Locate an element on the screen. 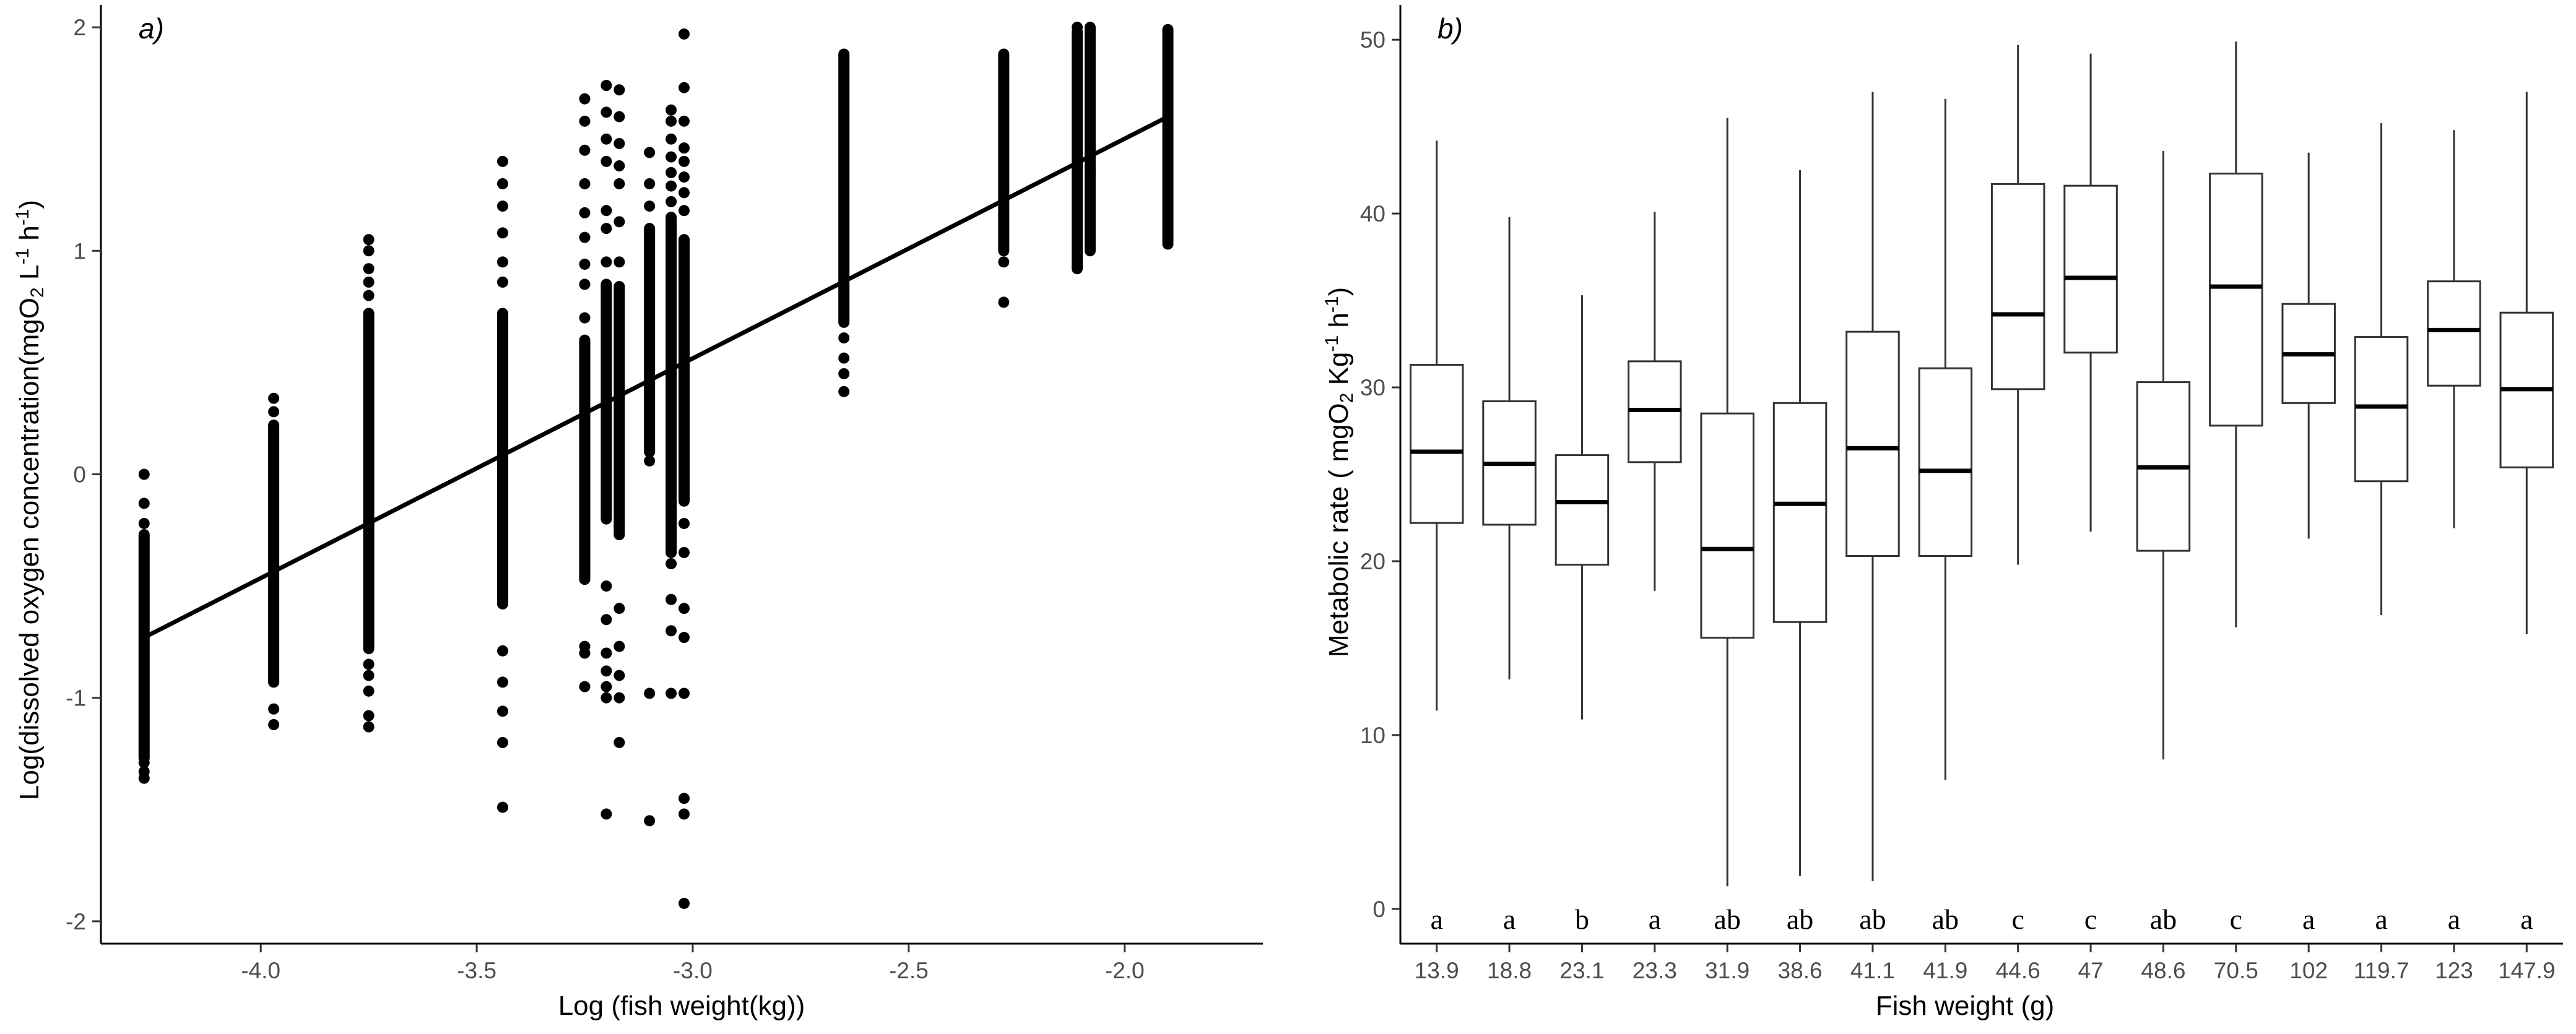 The width and height of the screenshot is (2576, 1034). box-7: ab is located at coordinates (1945, 516).